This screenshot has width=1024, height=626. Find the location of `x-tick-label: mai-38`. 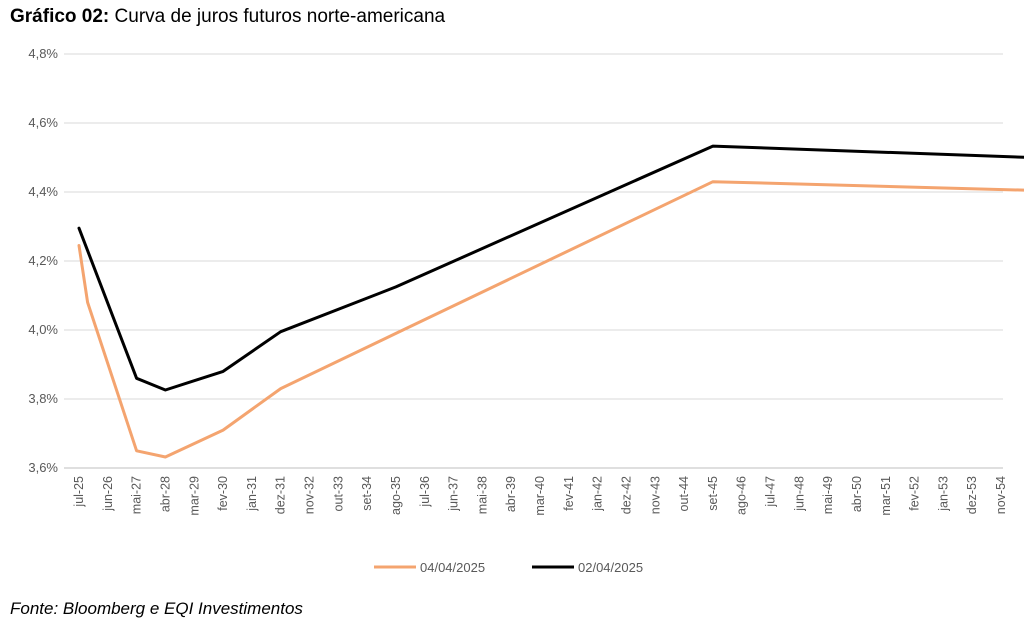

x-tick-label: mai-38 is located at coordinates (482, 495).